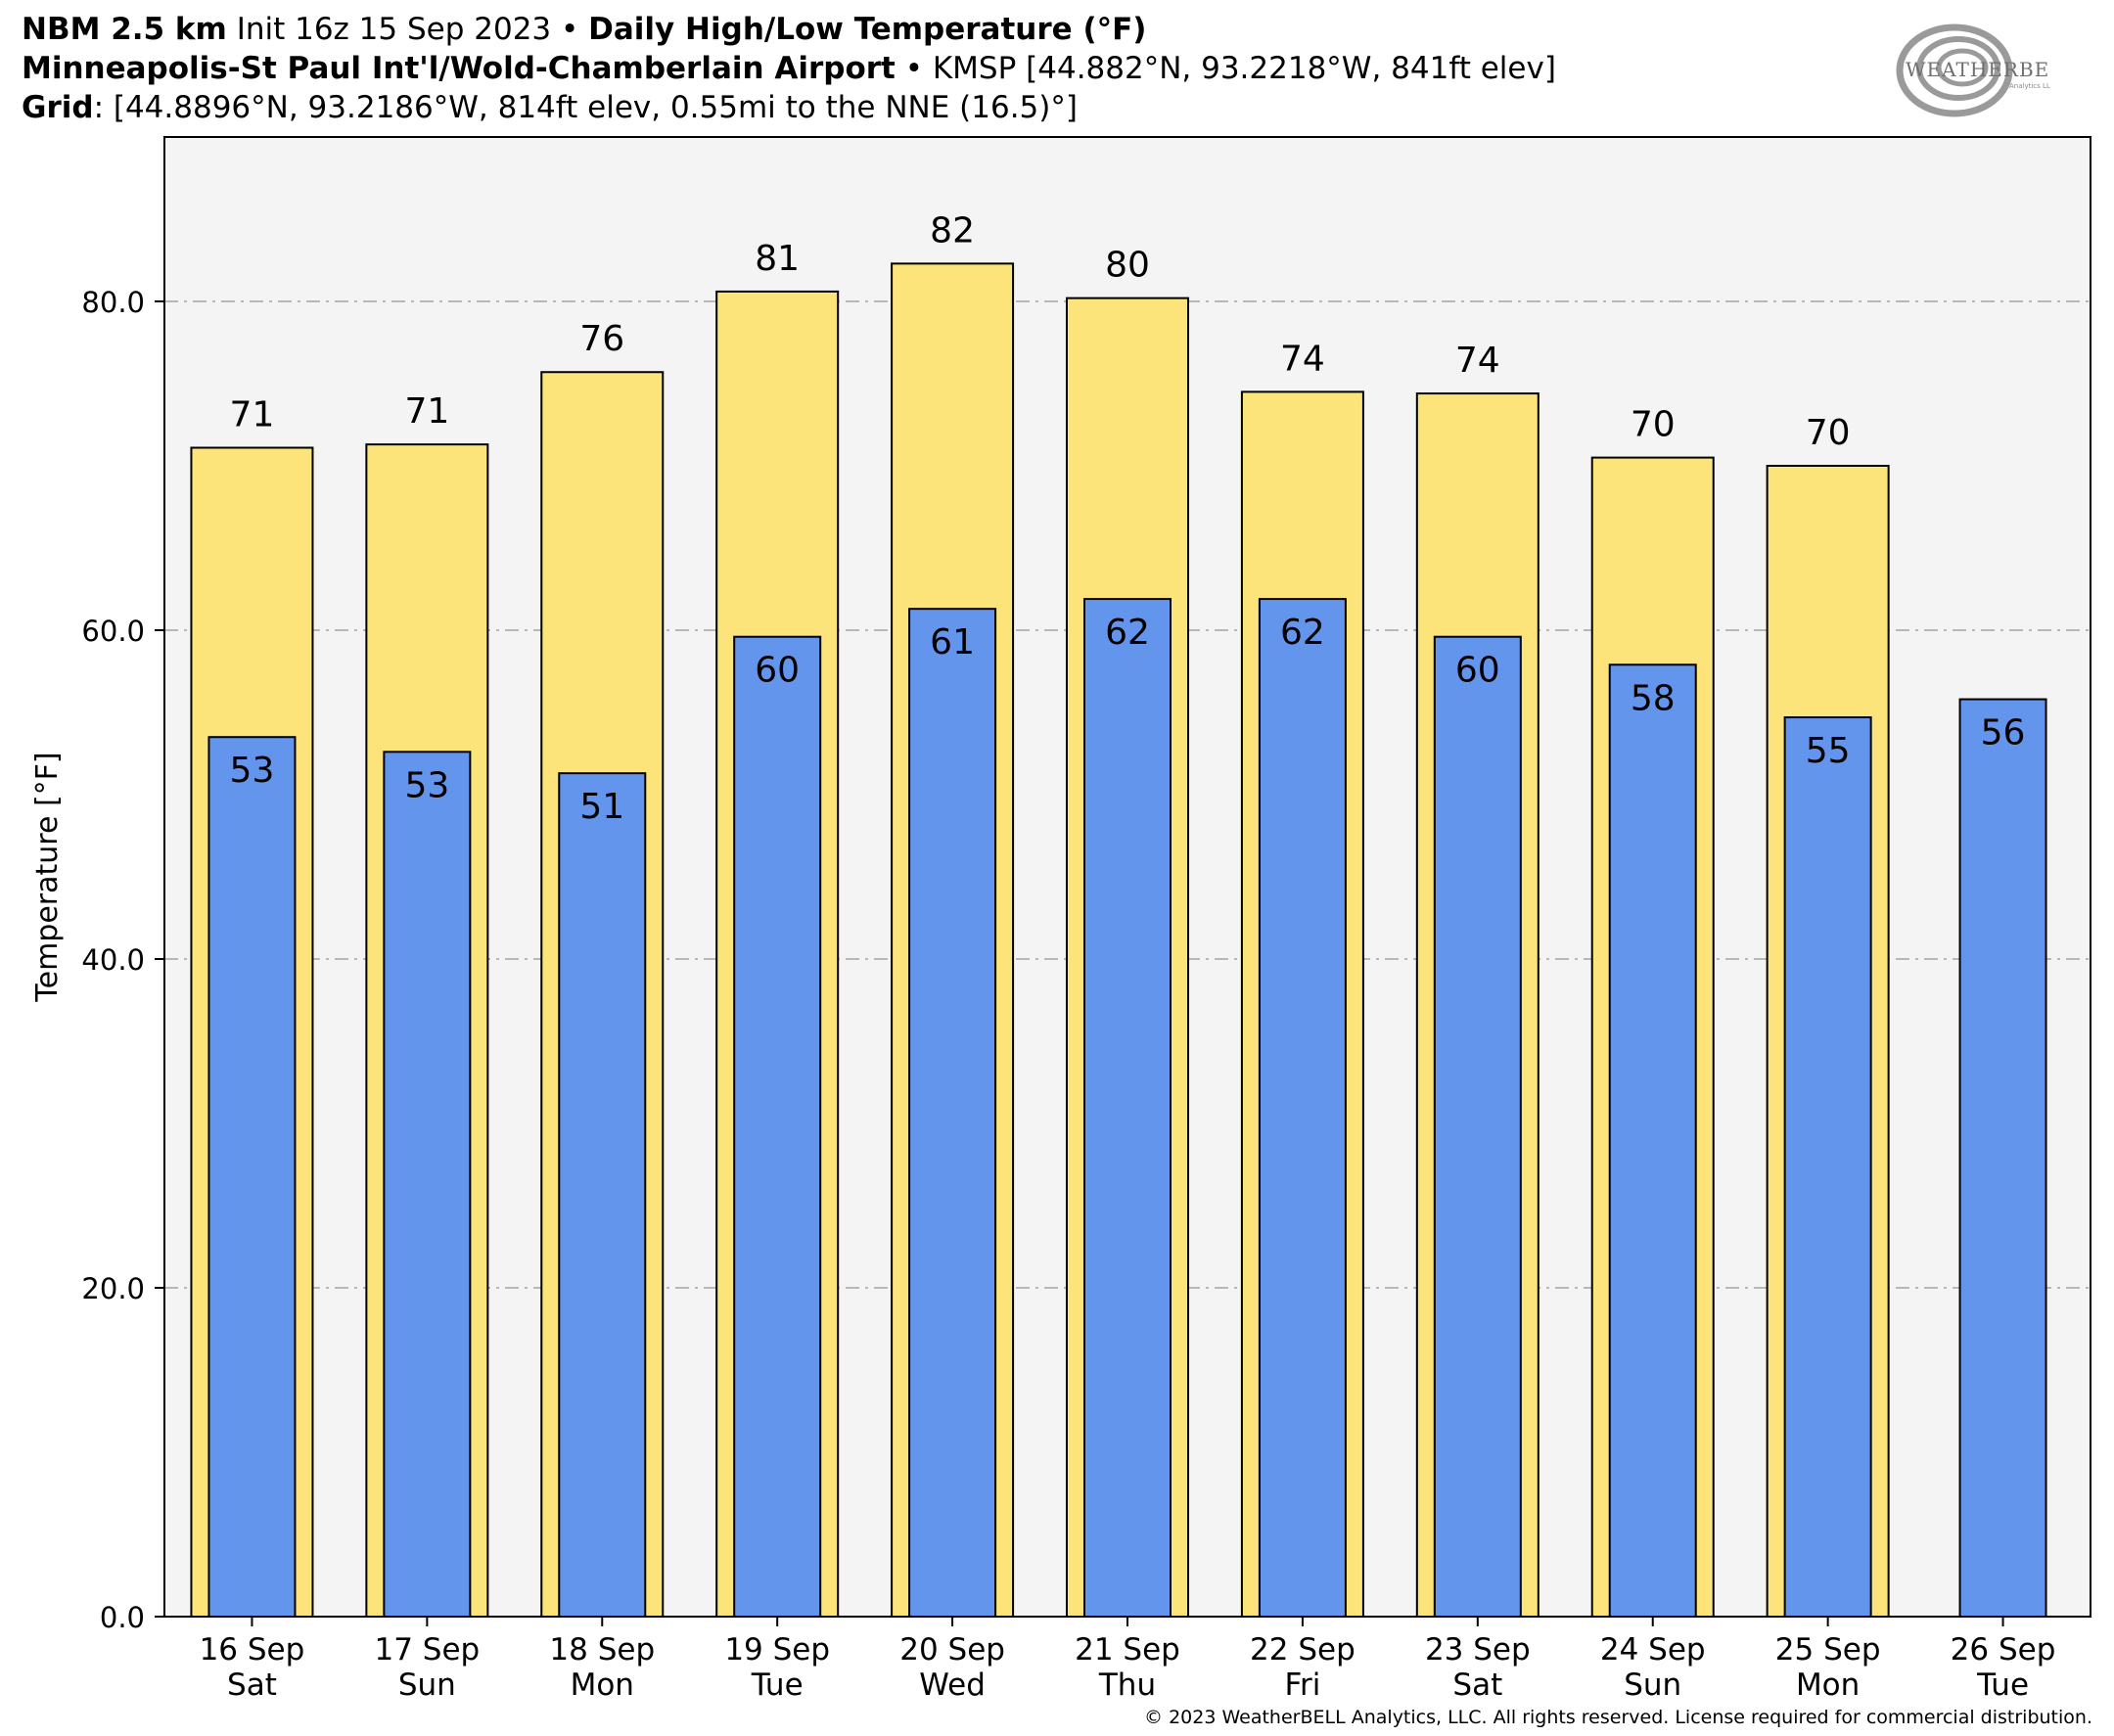  I want to click on x-tick-label-day: Wed, so click(953, 1685).